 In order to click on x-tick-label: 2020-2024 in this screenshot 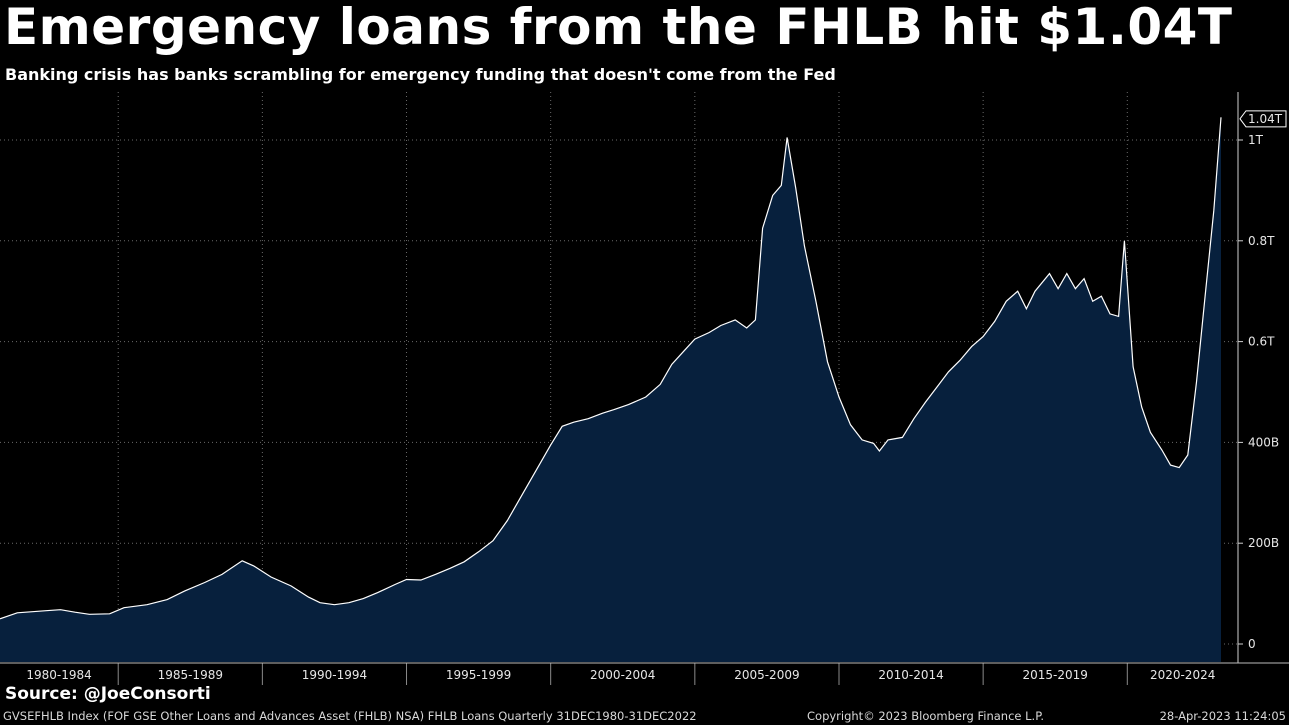, I will do `click(1182, 675)`.